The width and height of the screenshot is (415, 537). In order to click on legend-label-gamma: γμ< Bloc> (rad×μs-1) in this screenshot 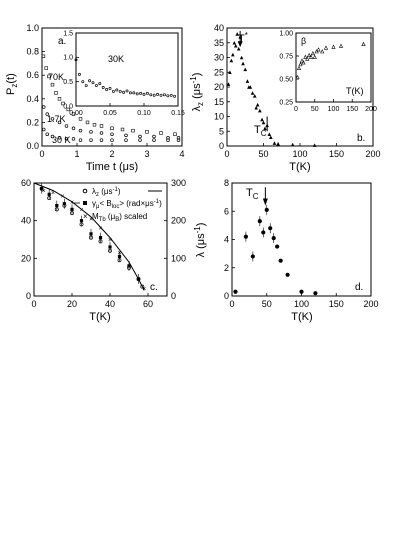, I will do `click(127, 204)`.